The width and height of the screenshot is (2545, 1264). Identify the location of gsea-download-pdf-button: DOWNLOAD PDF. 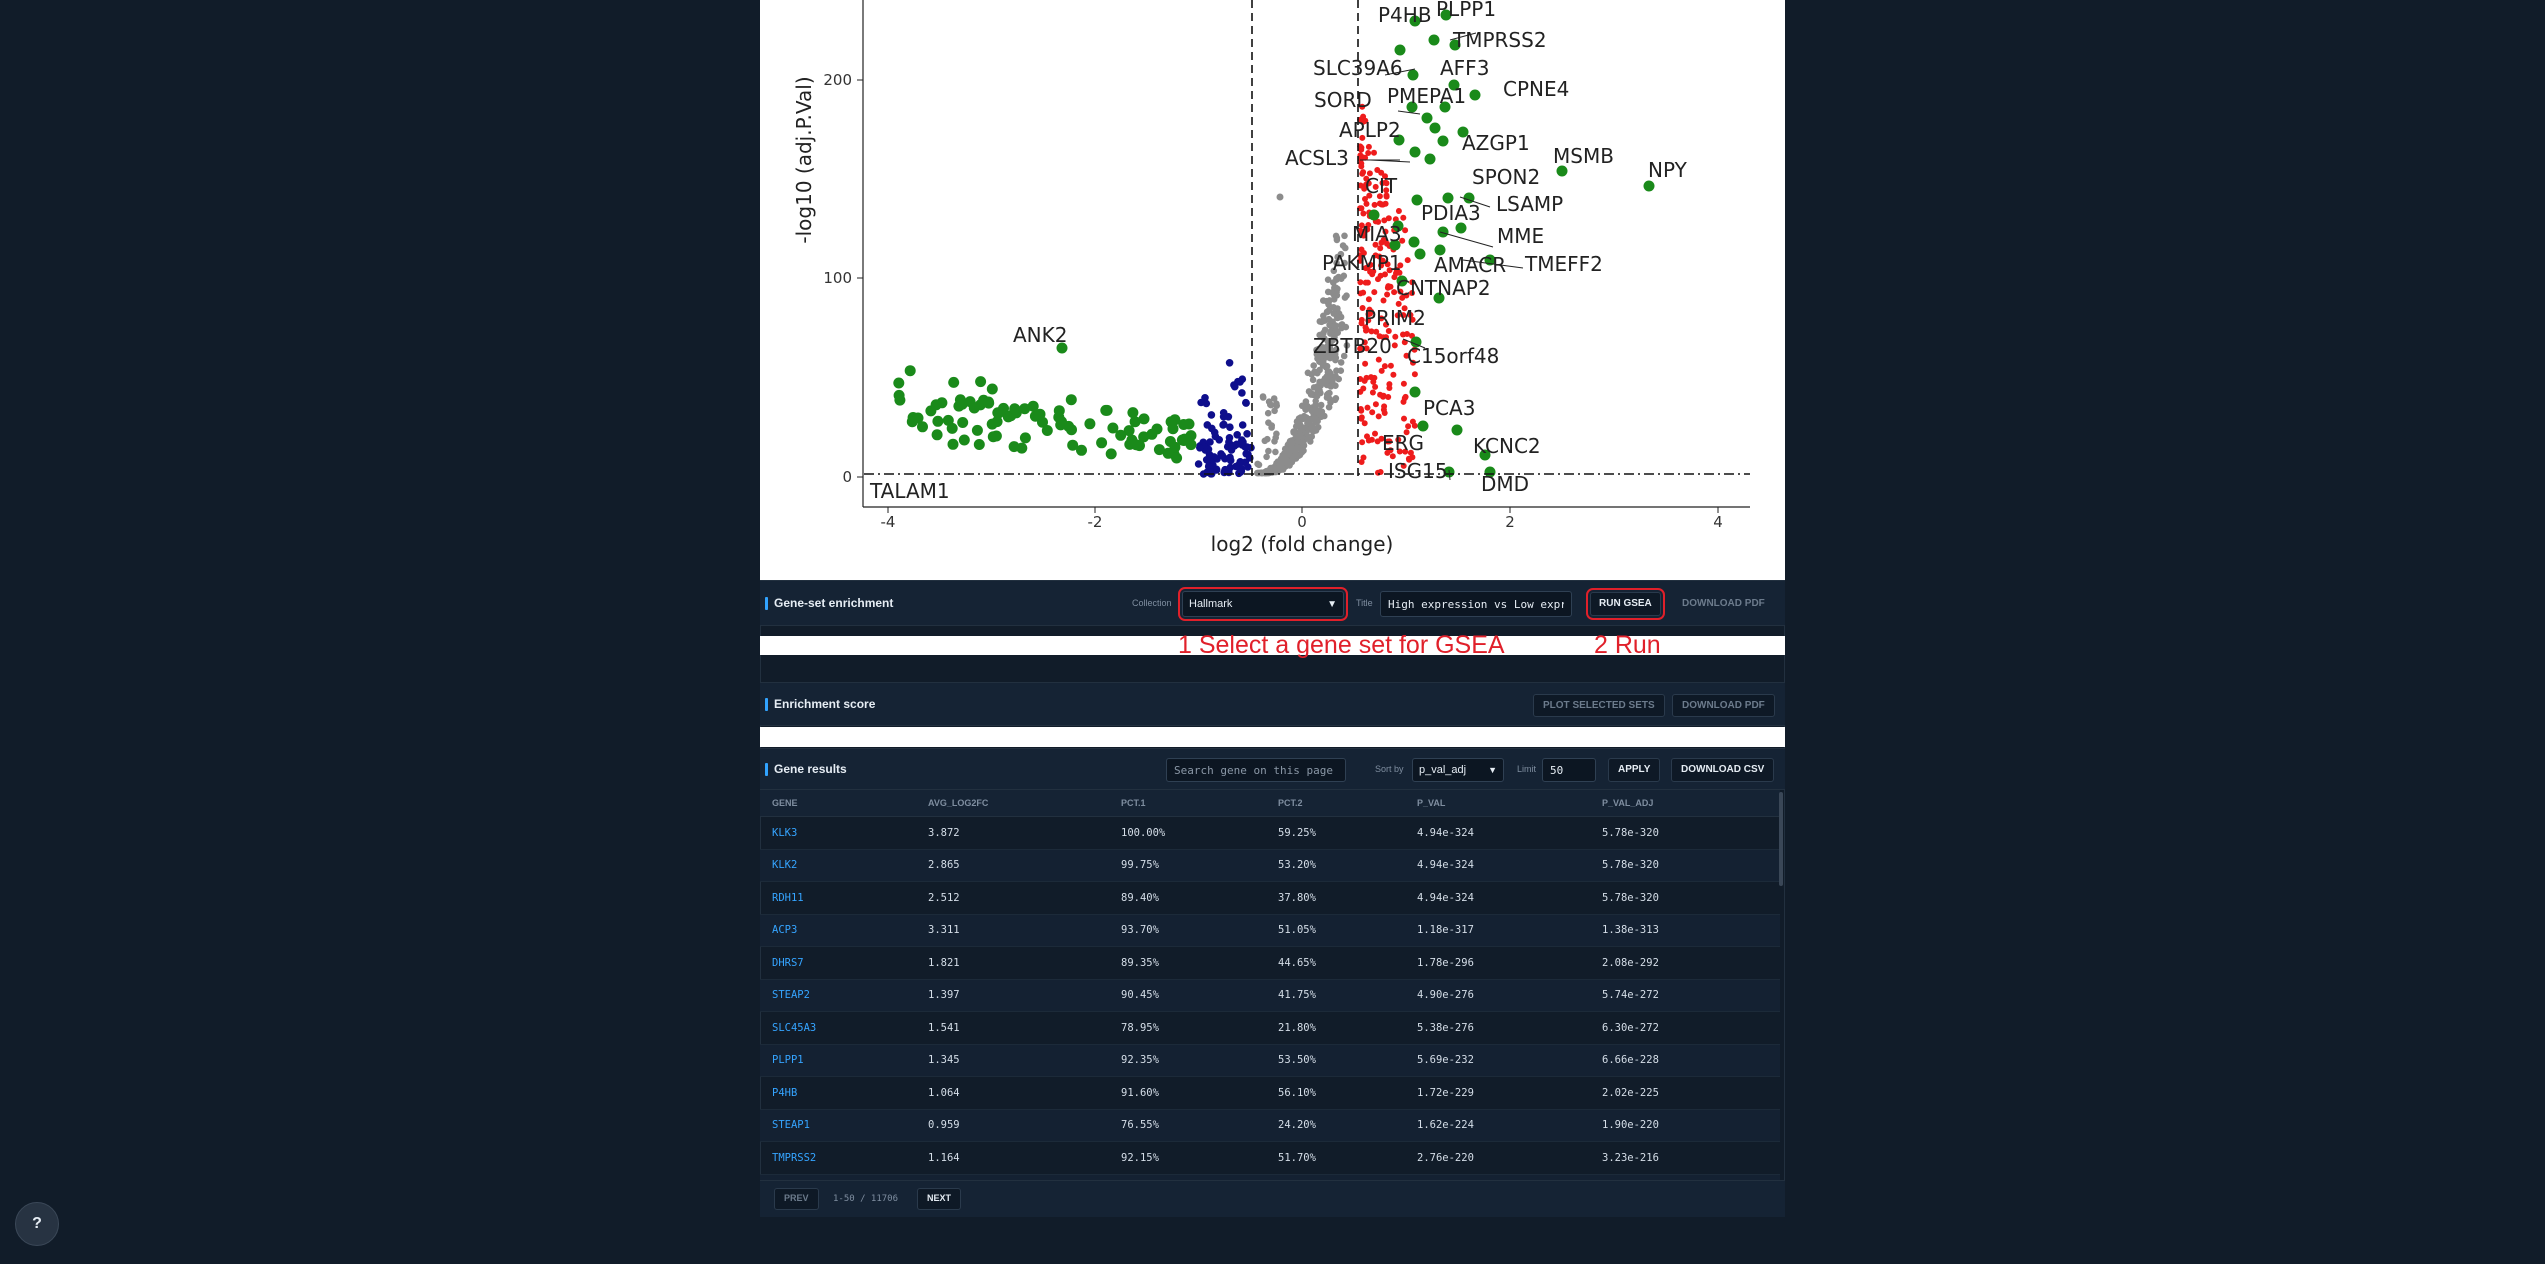
(1723, 603).